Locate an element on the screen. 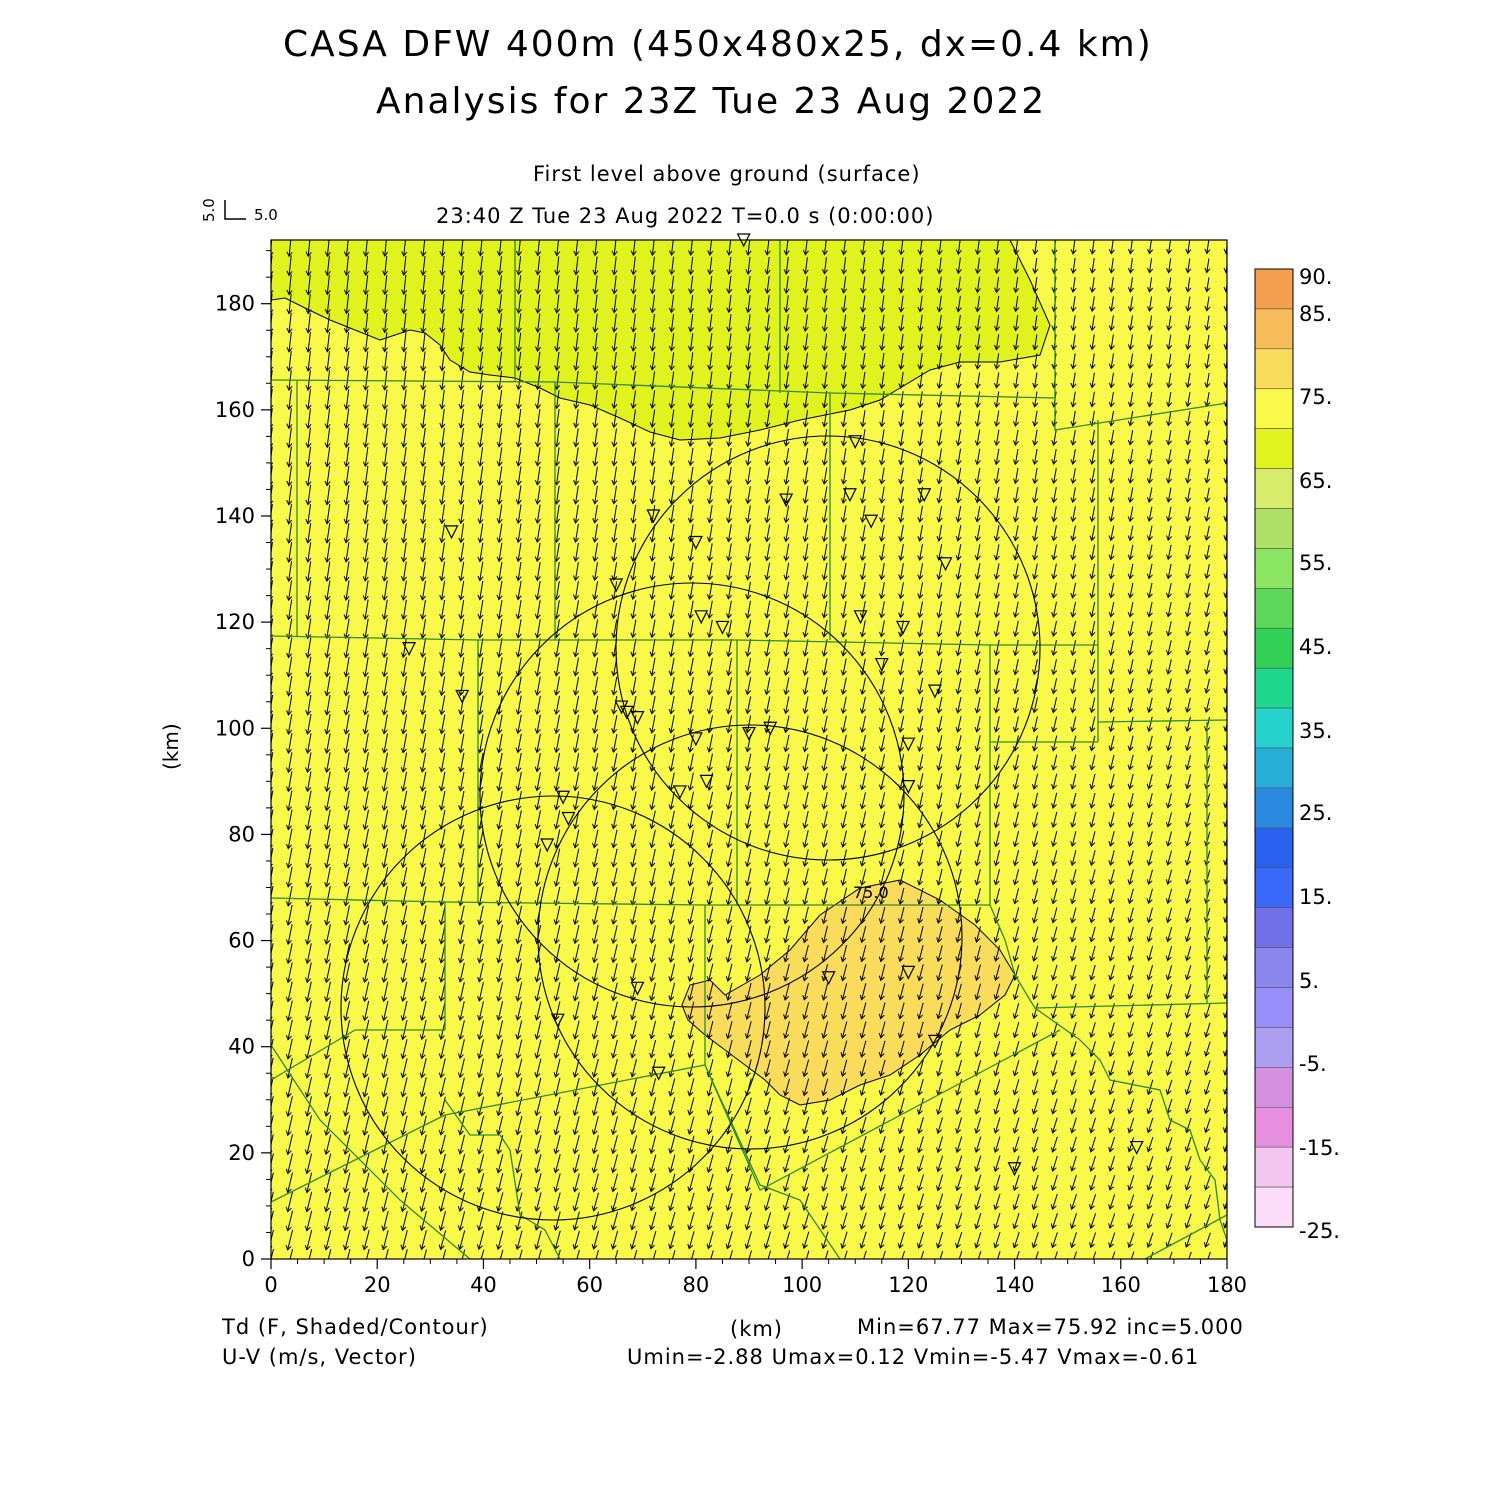 This screenshot has height=1500, width=1500. station-marker is located at coordinates (626, 712).